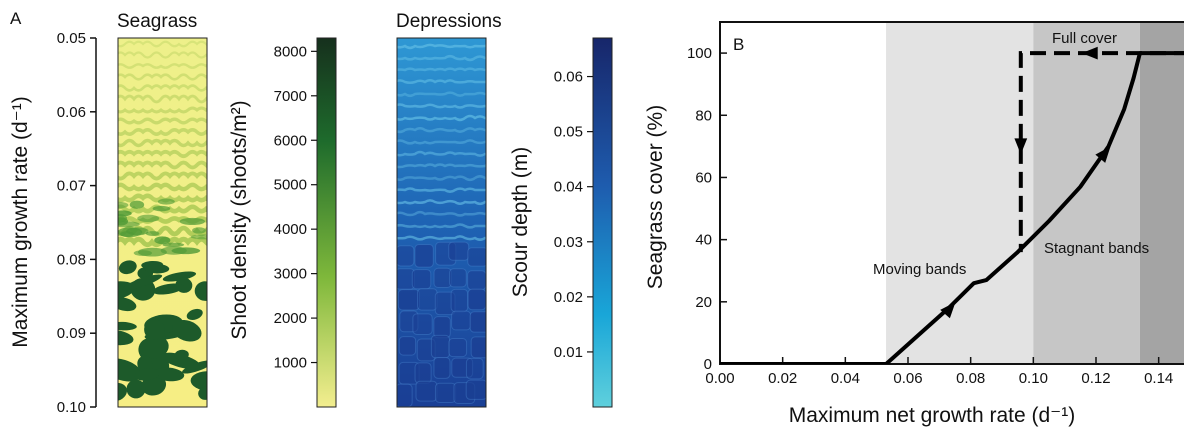 This screenshot has width=1184, height=427. I want to click on panel-b-xtick-label: 0.06, so click(907, 378).